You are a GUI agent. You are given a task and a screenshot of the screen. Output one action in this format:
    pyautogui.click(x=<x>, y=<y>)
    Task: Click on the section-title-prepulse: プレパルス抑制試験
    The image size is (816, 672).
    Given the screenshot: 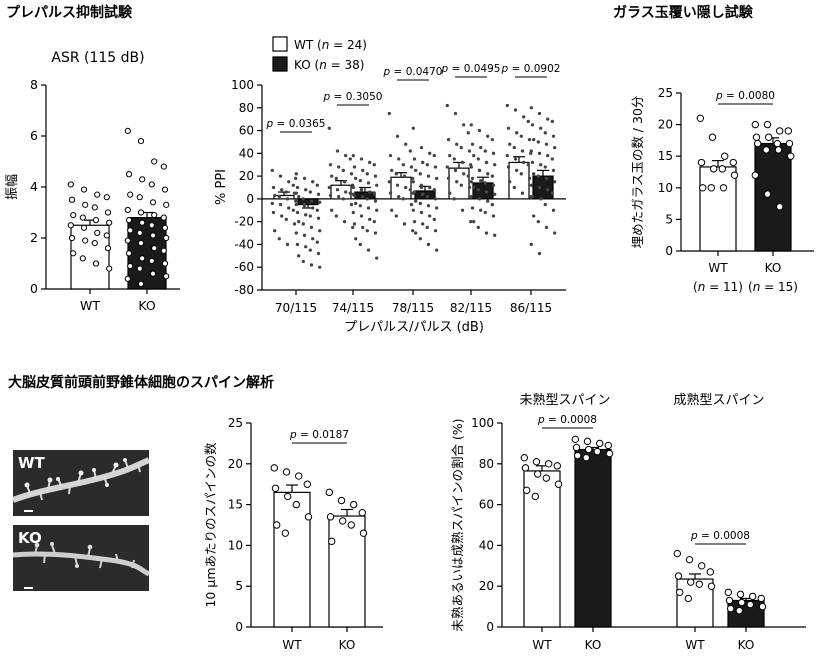 What is the action you would take?
    pyautogui.click(x=69, y=12)
    